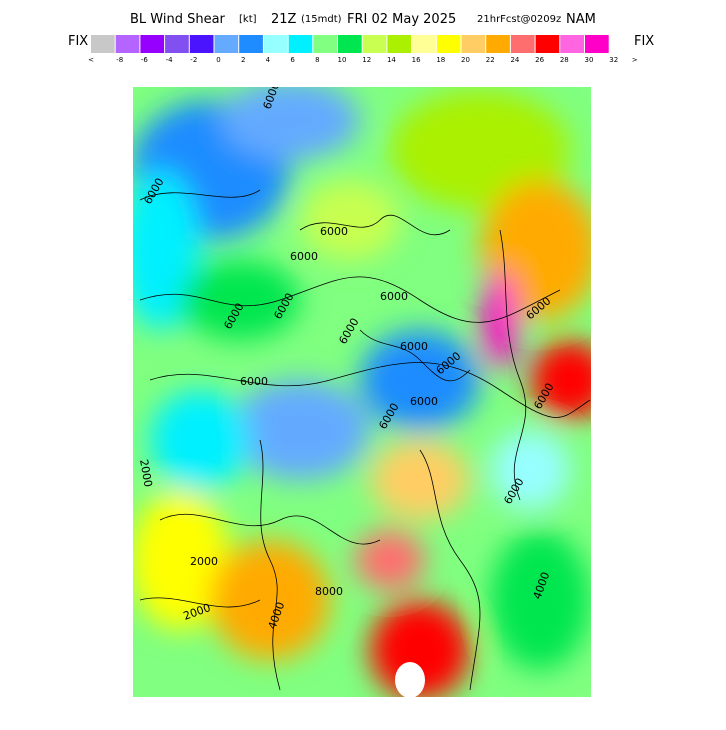 Image resolution: width=726 pixels, height=730 pixels. Describe the element at coordinates (218, 60) in the screenshot. I see `colorbar-tick-label: 0` at that location.